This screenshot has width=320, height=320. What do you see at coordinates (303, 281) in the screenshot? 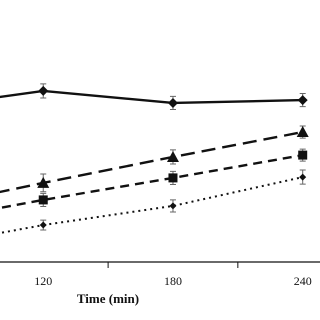
I see `x-tick-label: 240` at bounding box center [303, 281].